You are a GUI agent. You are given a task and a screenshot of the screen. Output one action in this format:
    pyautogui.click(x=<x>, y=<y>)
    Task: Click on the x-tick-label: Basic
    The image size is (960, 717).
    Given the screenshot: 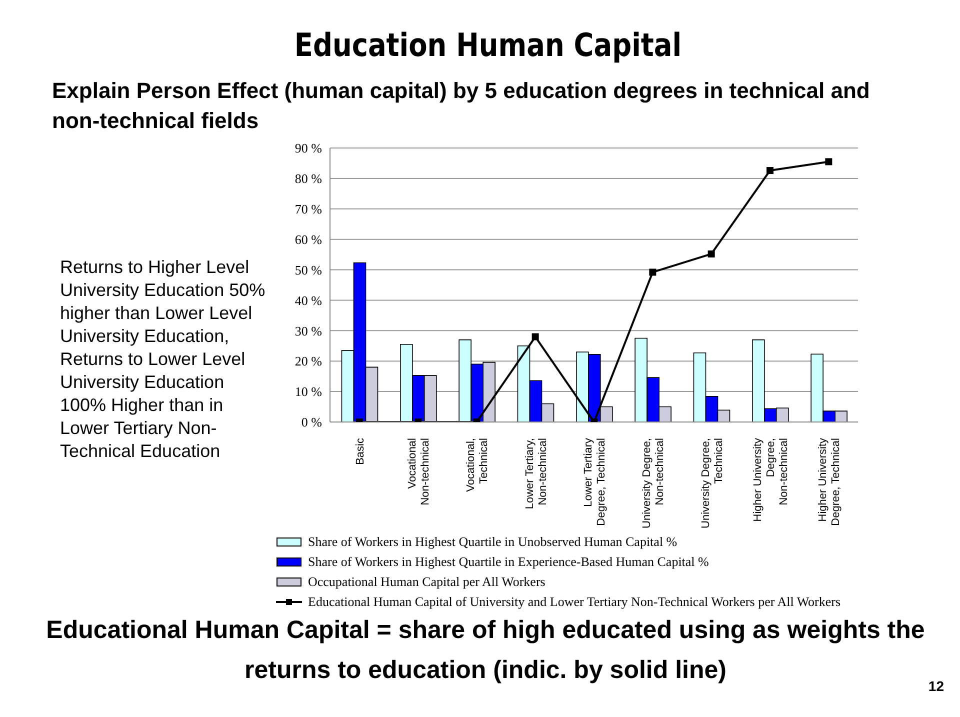 What is the action you would take?
    pyautogui.click(x=360, y=451)
    